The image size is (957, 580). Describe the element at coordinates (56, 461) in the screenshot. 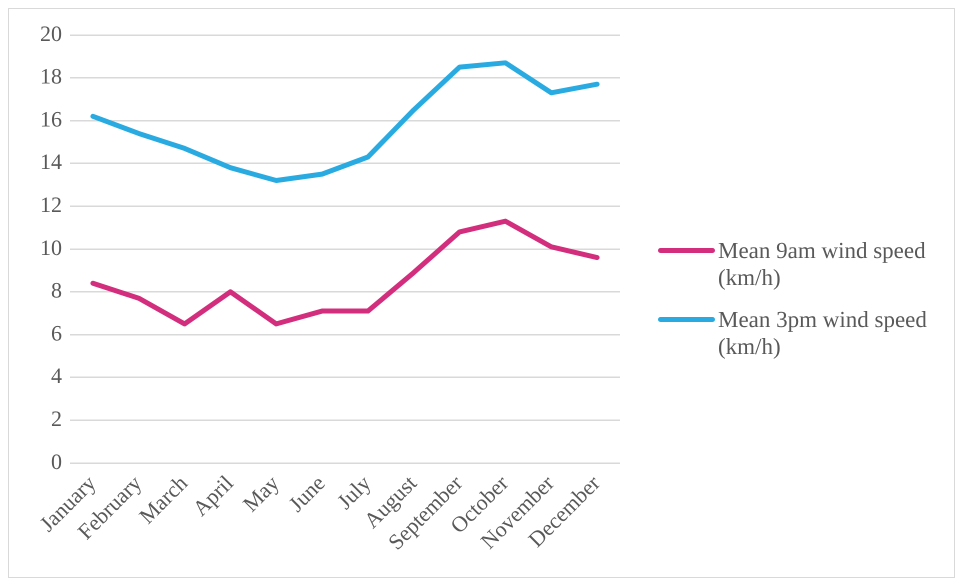

I see `y-tick-label: 0` at that location.